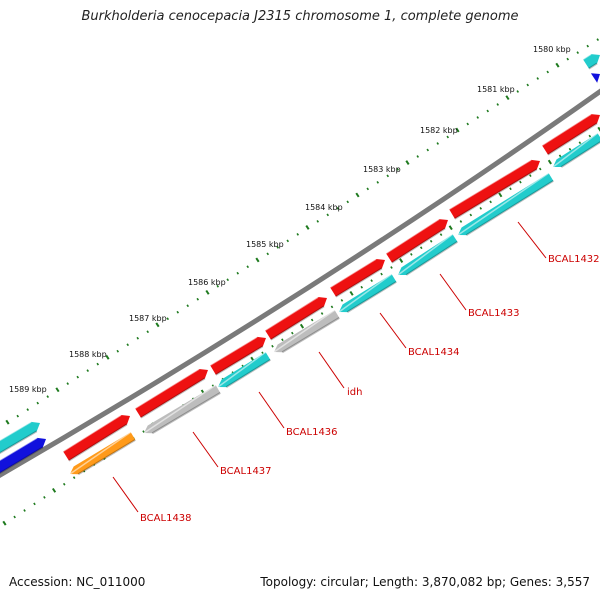  What do you see at coordinates (148, 318) in the screenshot?
I see `scale-label: 1587 kbp` at bounding box center [148, 318].